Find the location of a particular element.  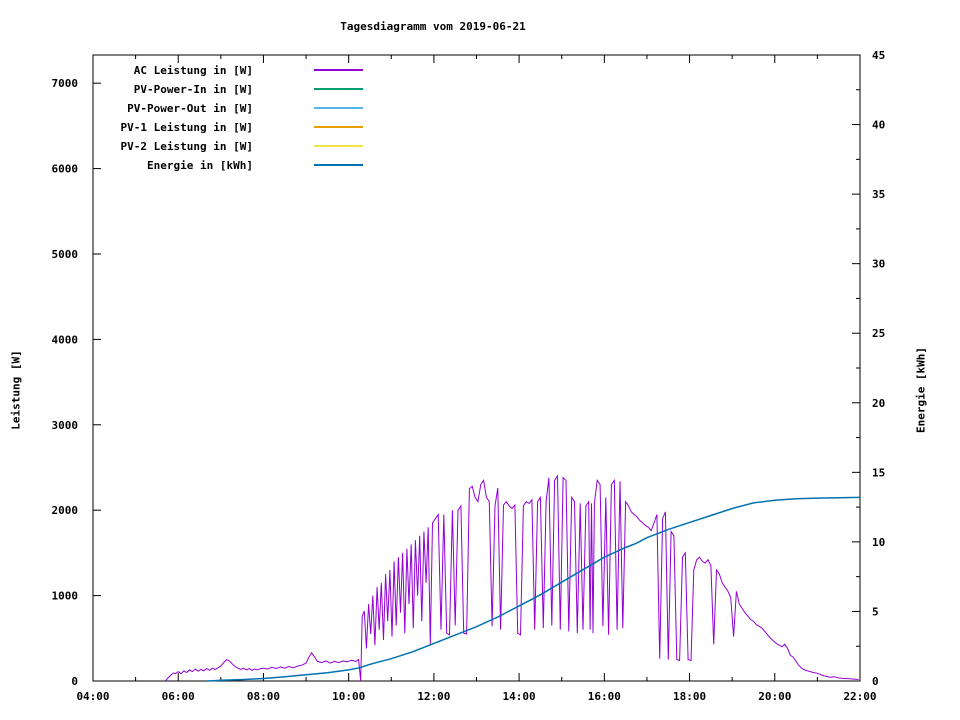

y-left-tick-label: 7000 is located at coordinates (65, 83).